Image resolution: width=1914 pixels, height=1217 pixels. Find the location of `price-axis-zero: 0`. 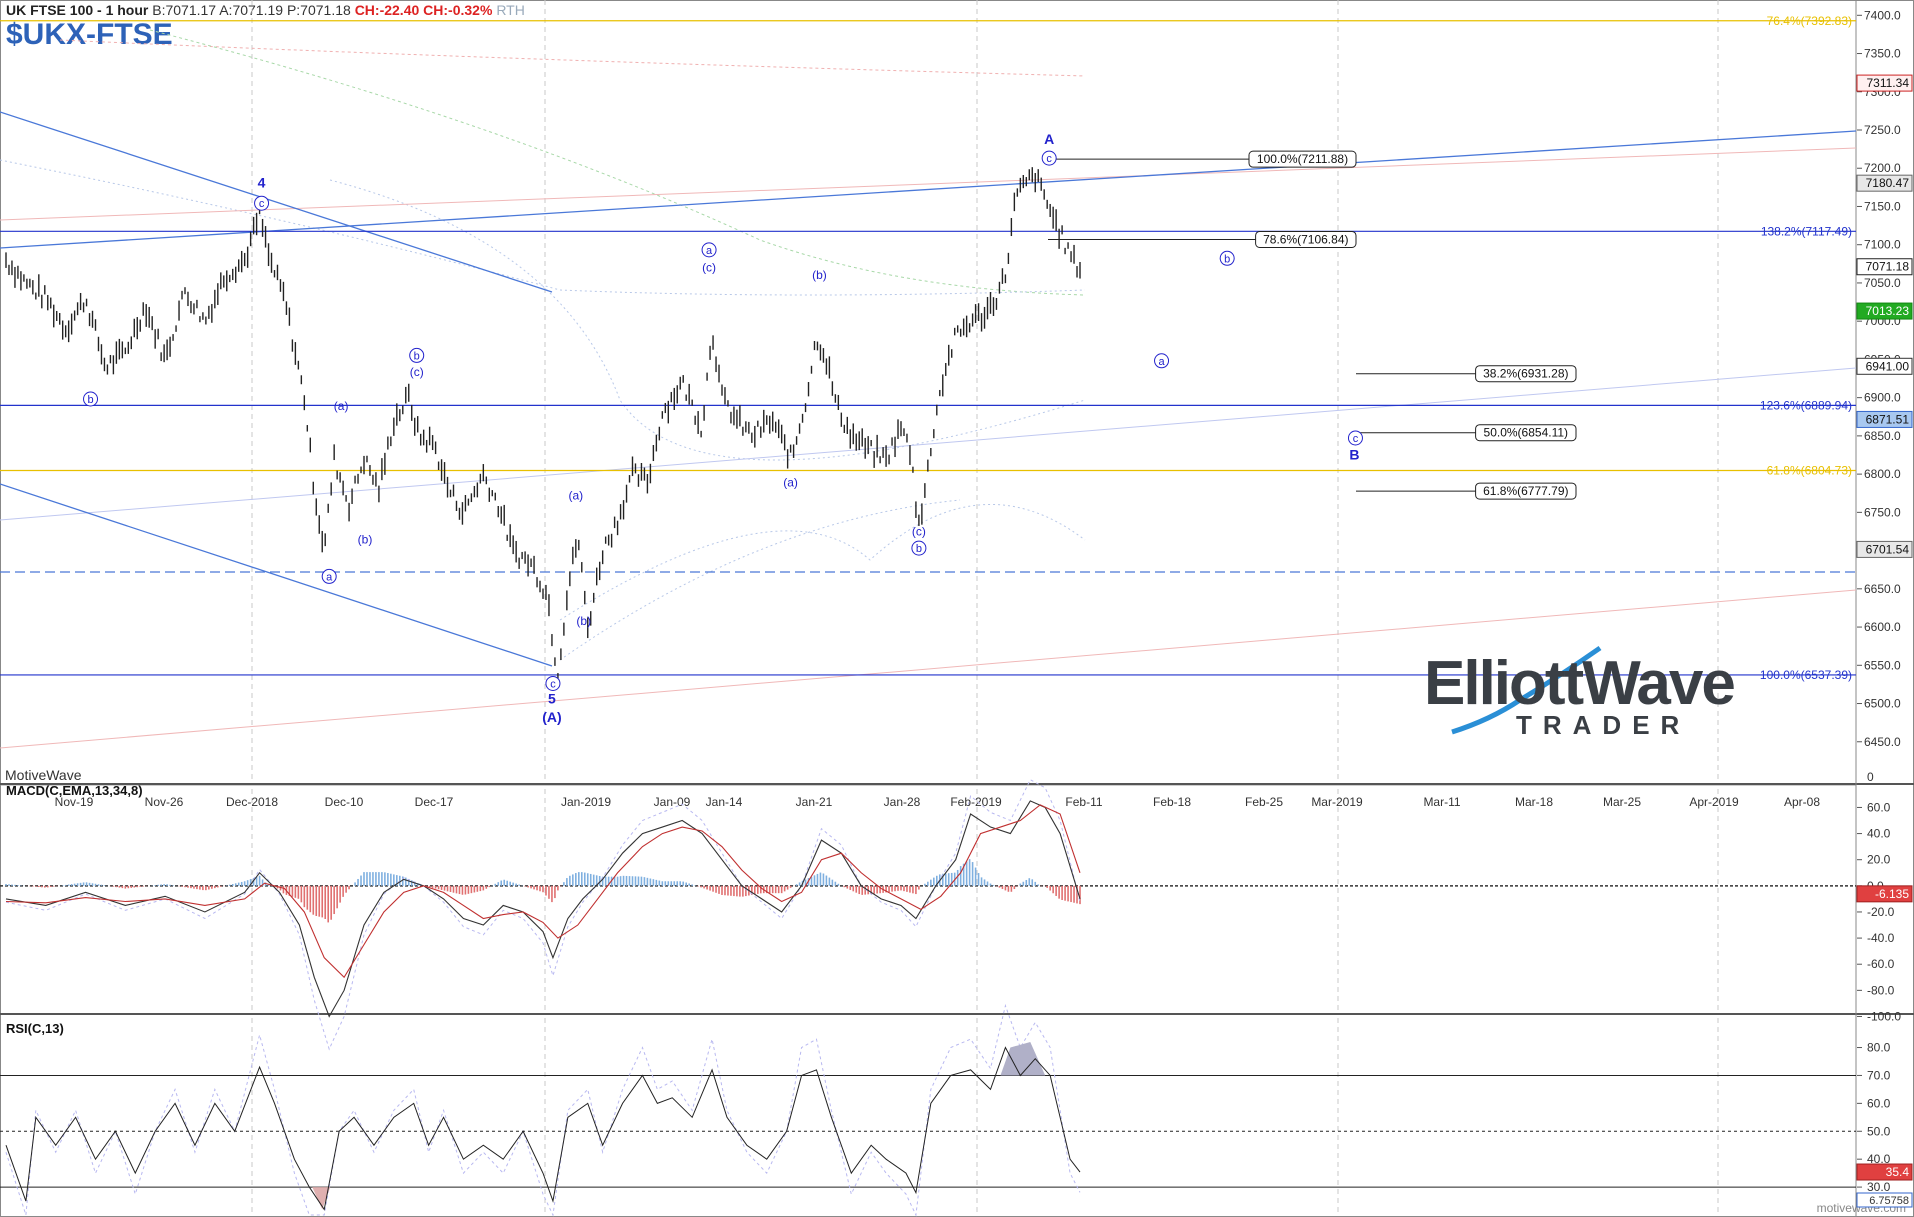

price-axis-zero: 0 is located at coordinates (1870, 777).